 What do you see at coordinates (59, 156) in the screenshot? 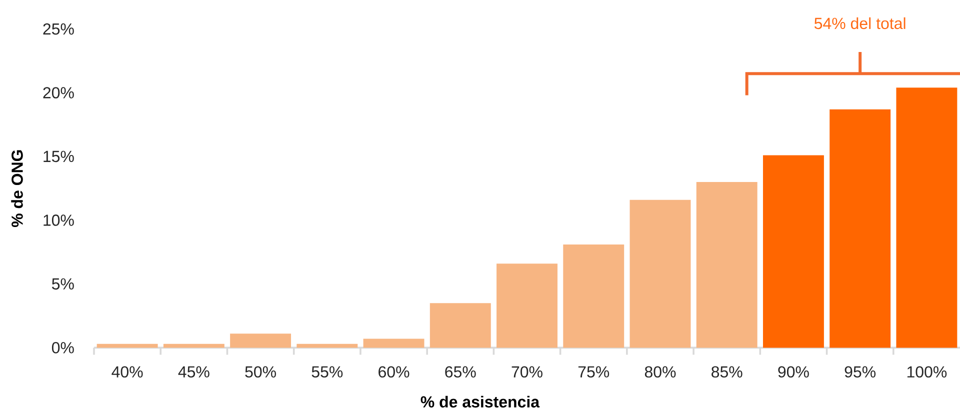
I see `y-tick-label: 15%` at bounding box center [59, 156].